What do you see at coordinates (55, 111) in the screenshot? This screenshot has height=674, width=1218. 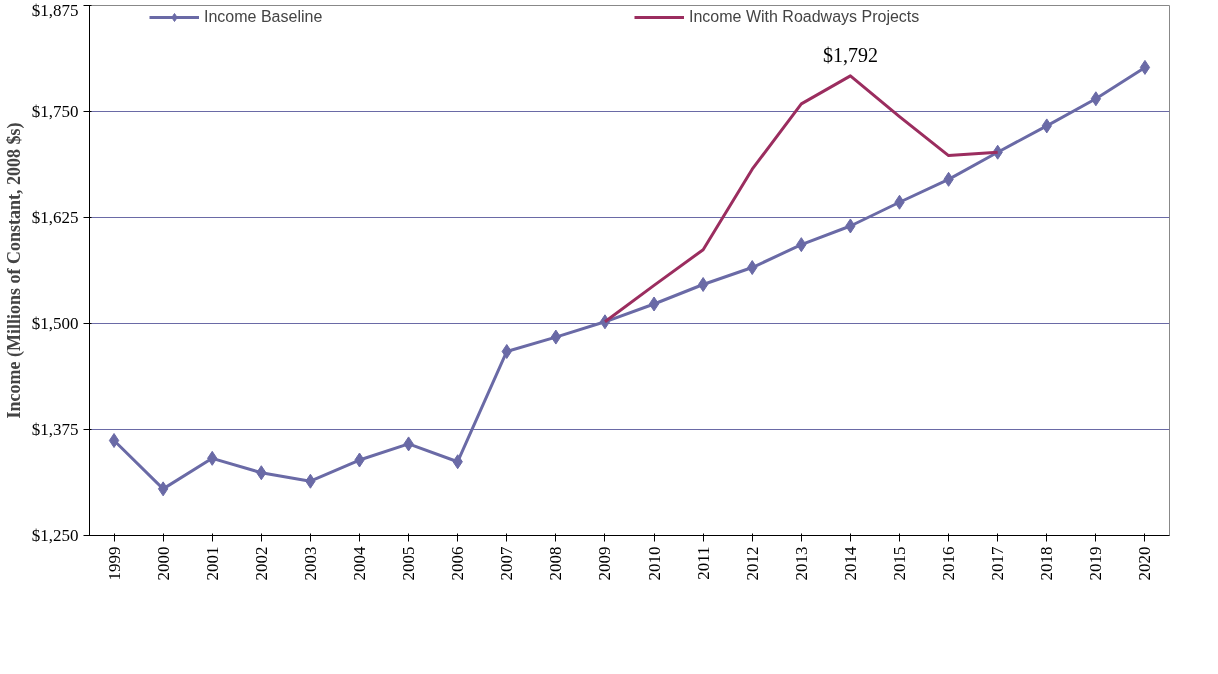 I see `y-tick-label: $1,750` at bounding box center [55, 111].